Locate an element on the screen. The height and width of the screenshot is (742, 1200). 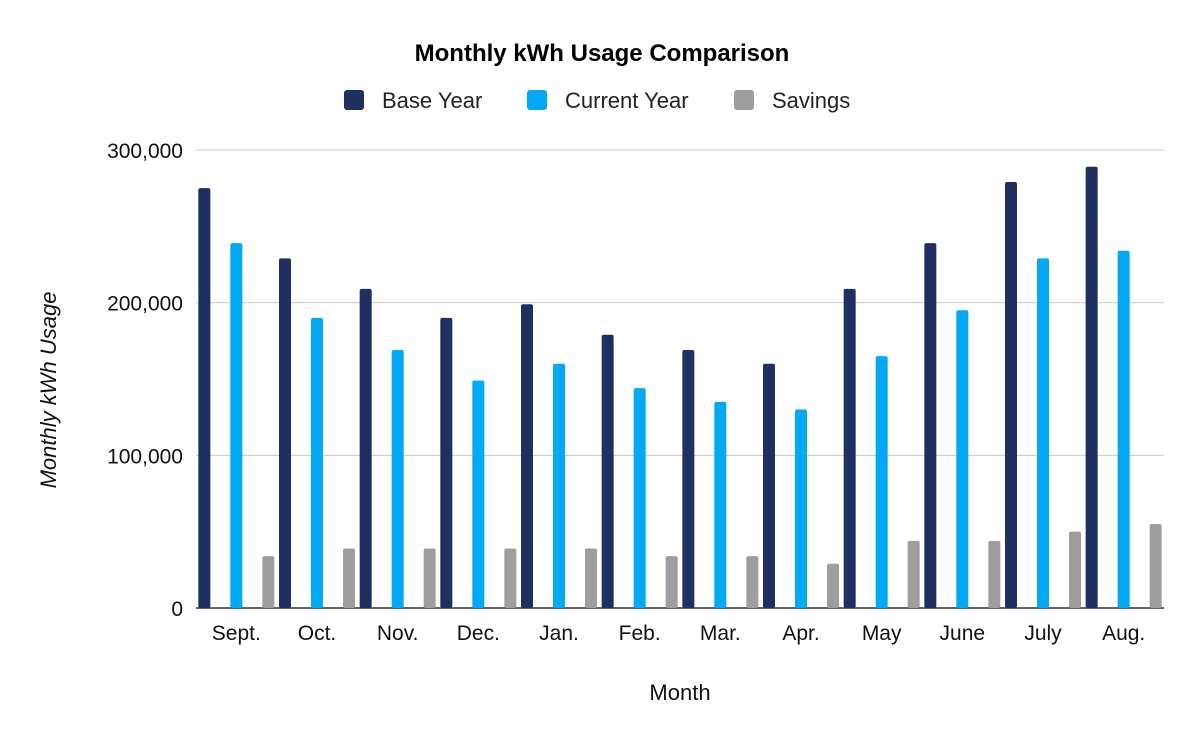
x-tick-label: Nov. is located at coordinates (398, 633).